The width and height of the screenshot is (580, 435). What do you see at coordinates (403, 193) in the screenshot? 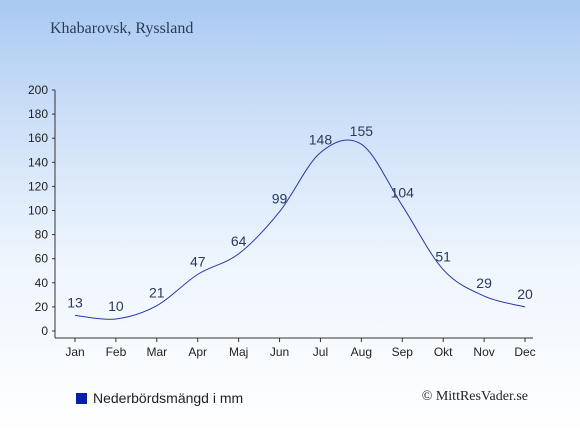
I see `data-label: 104` at bounding box center [403, 193].